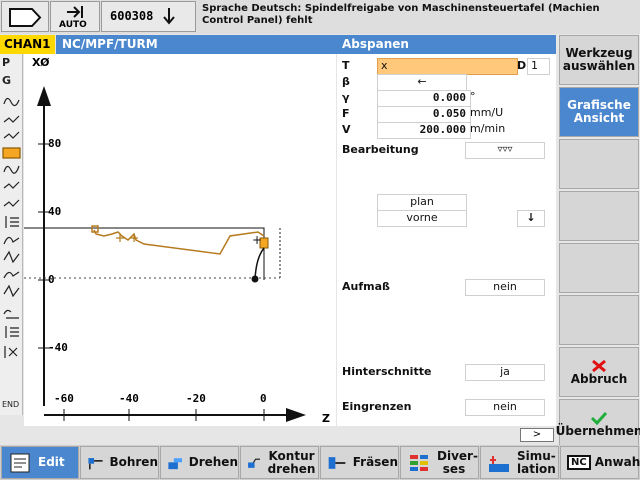  Describe the element at coordinates (380, 149) in the screenshot. I see `bearbeitung-label: Bearbeitung` at that location.